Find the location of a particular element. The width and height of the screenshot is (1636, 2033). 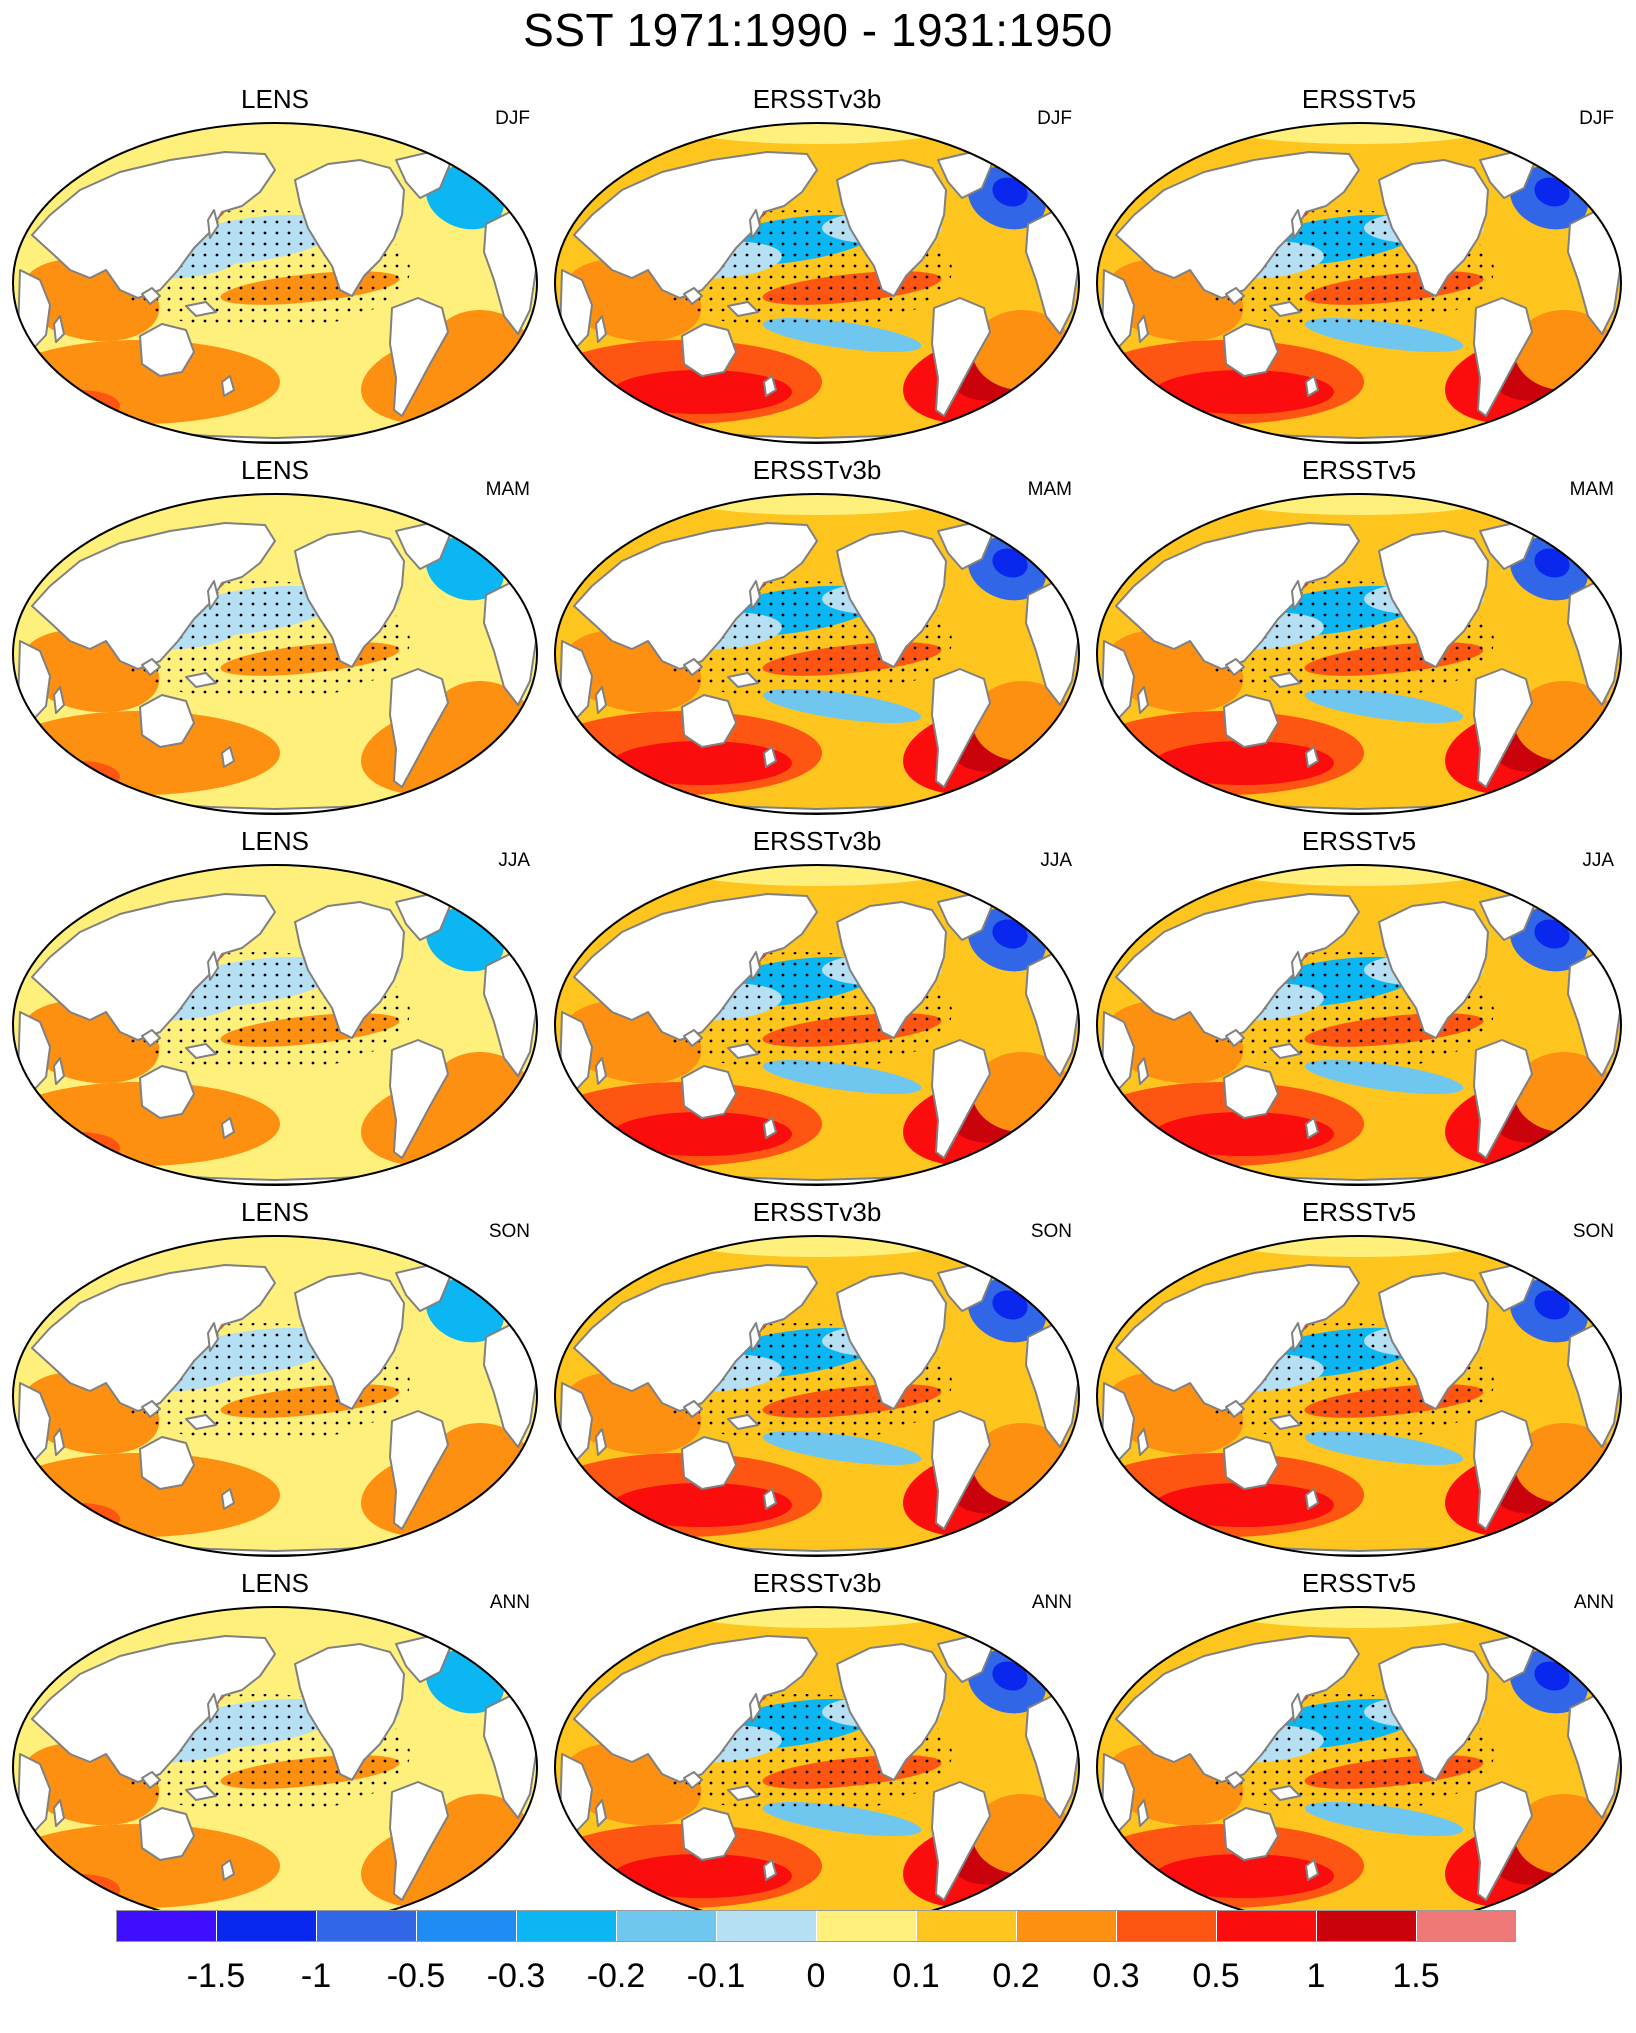

panel-title: ERSSTv5 is located at coordinates (1359, 99).